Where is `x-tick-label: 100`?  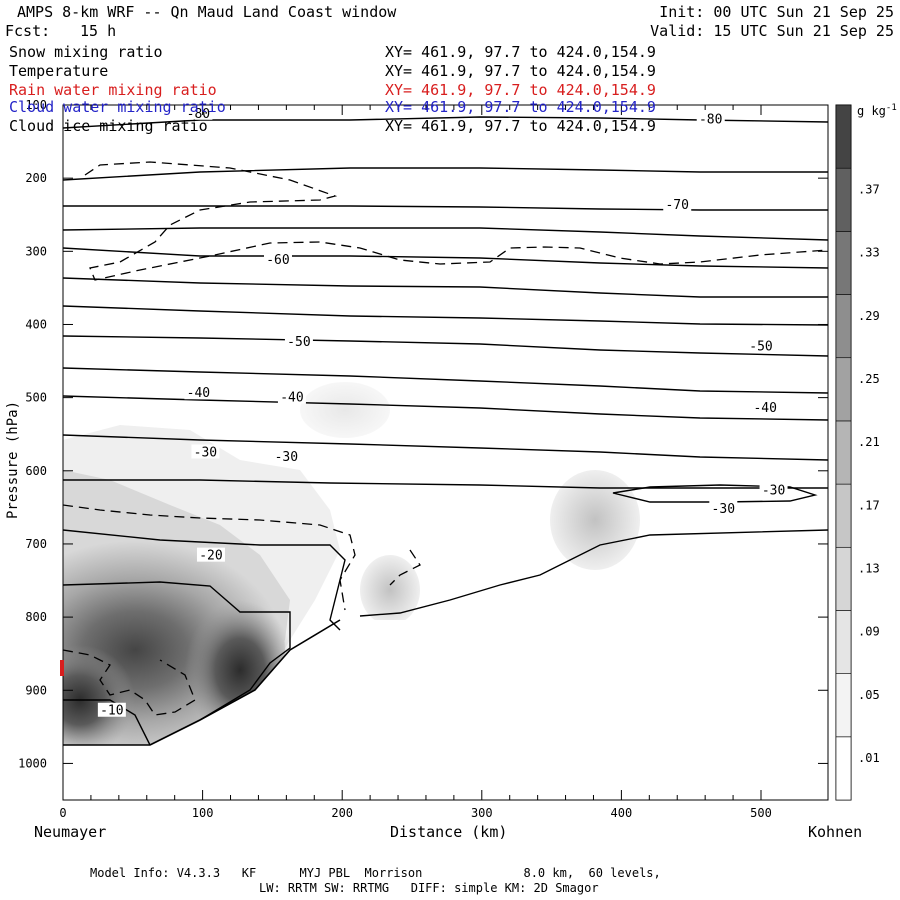
x-tick-label: 100 is located at coordinates (203, 813).